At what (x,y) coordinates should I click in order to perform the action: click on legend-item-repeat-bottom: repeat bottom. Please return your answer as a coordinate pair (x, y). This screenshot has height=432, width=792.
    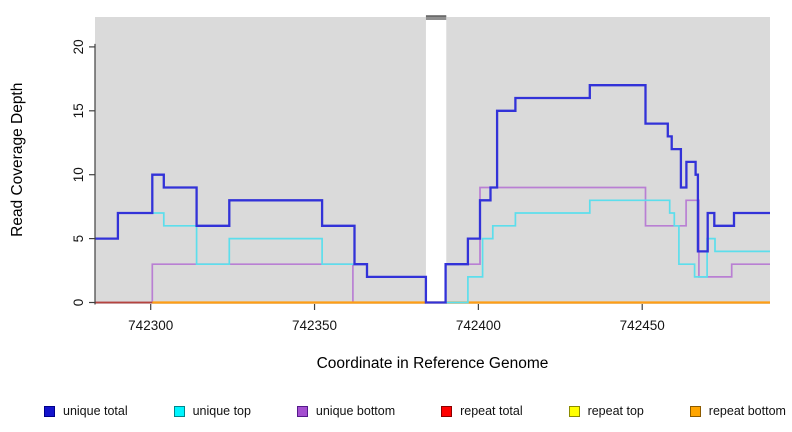
    Looking at the image, I should click on (737, 411).